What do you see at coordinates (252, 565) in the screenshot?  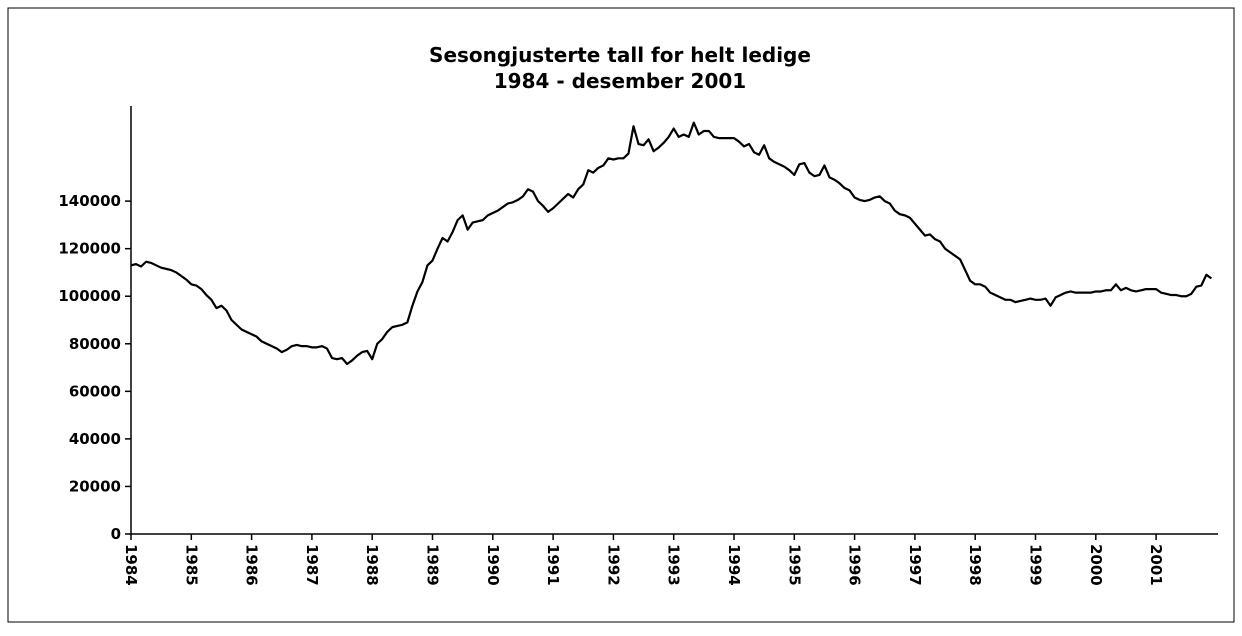 I see `x-tick-label: 1986` at bounding box center [252, 565].